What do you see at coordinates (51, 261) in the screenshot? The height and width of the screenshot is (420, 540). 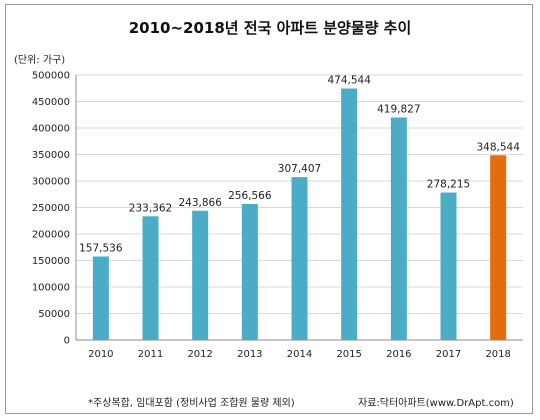 I see `y-tick-label: 150000` at bounding box center [51, 261].